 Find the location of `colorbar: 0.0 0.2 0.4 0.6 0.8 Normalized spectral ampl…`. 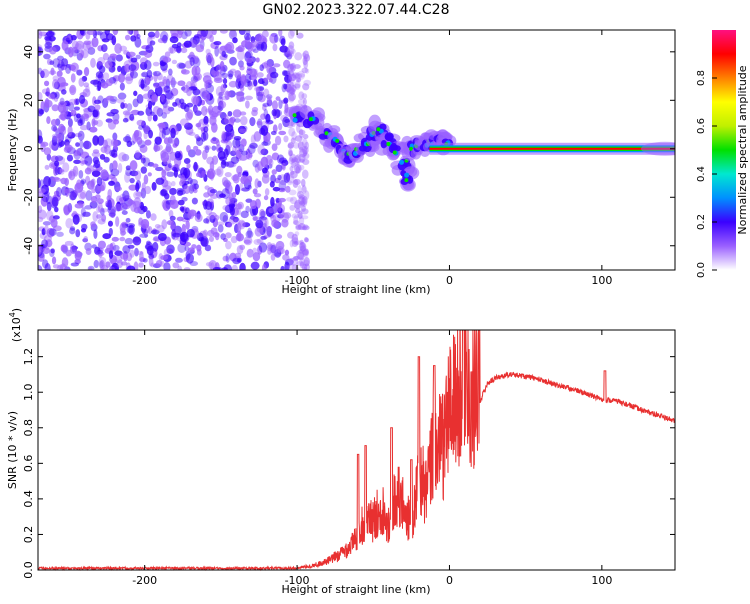

colorbar: 0.0 0.2 0.4 0.6 0.8 Normalized spectral ampl… is located at coordinates (722, 154).